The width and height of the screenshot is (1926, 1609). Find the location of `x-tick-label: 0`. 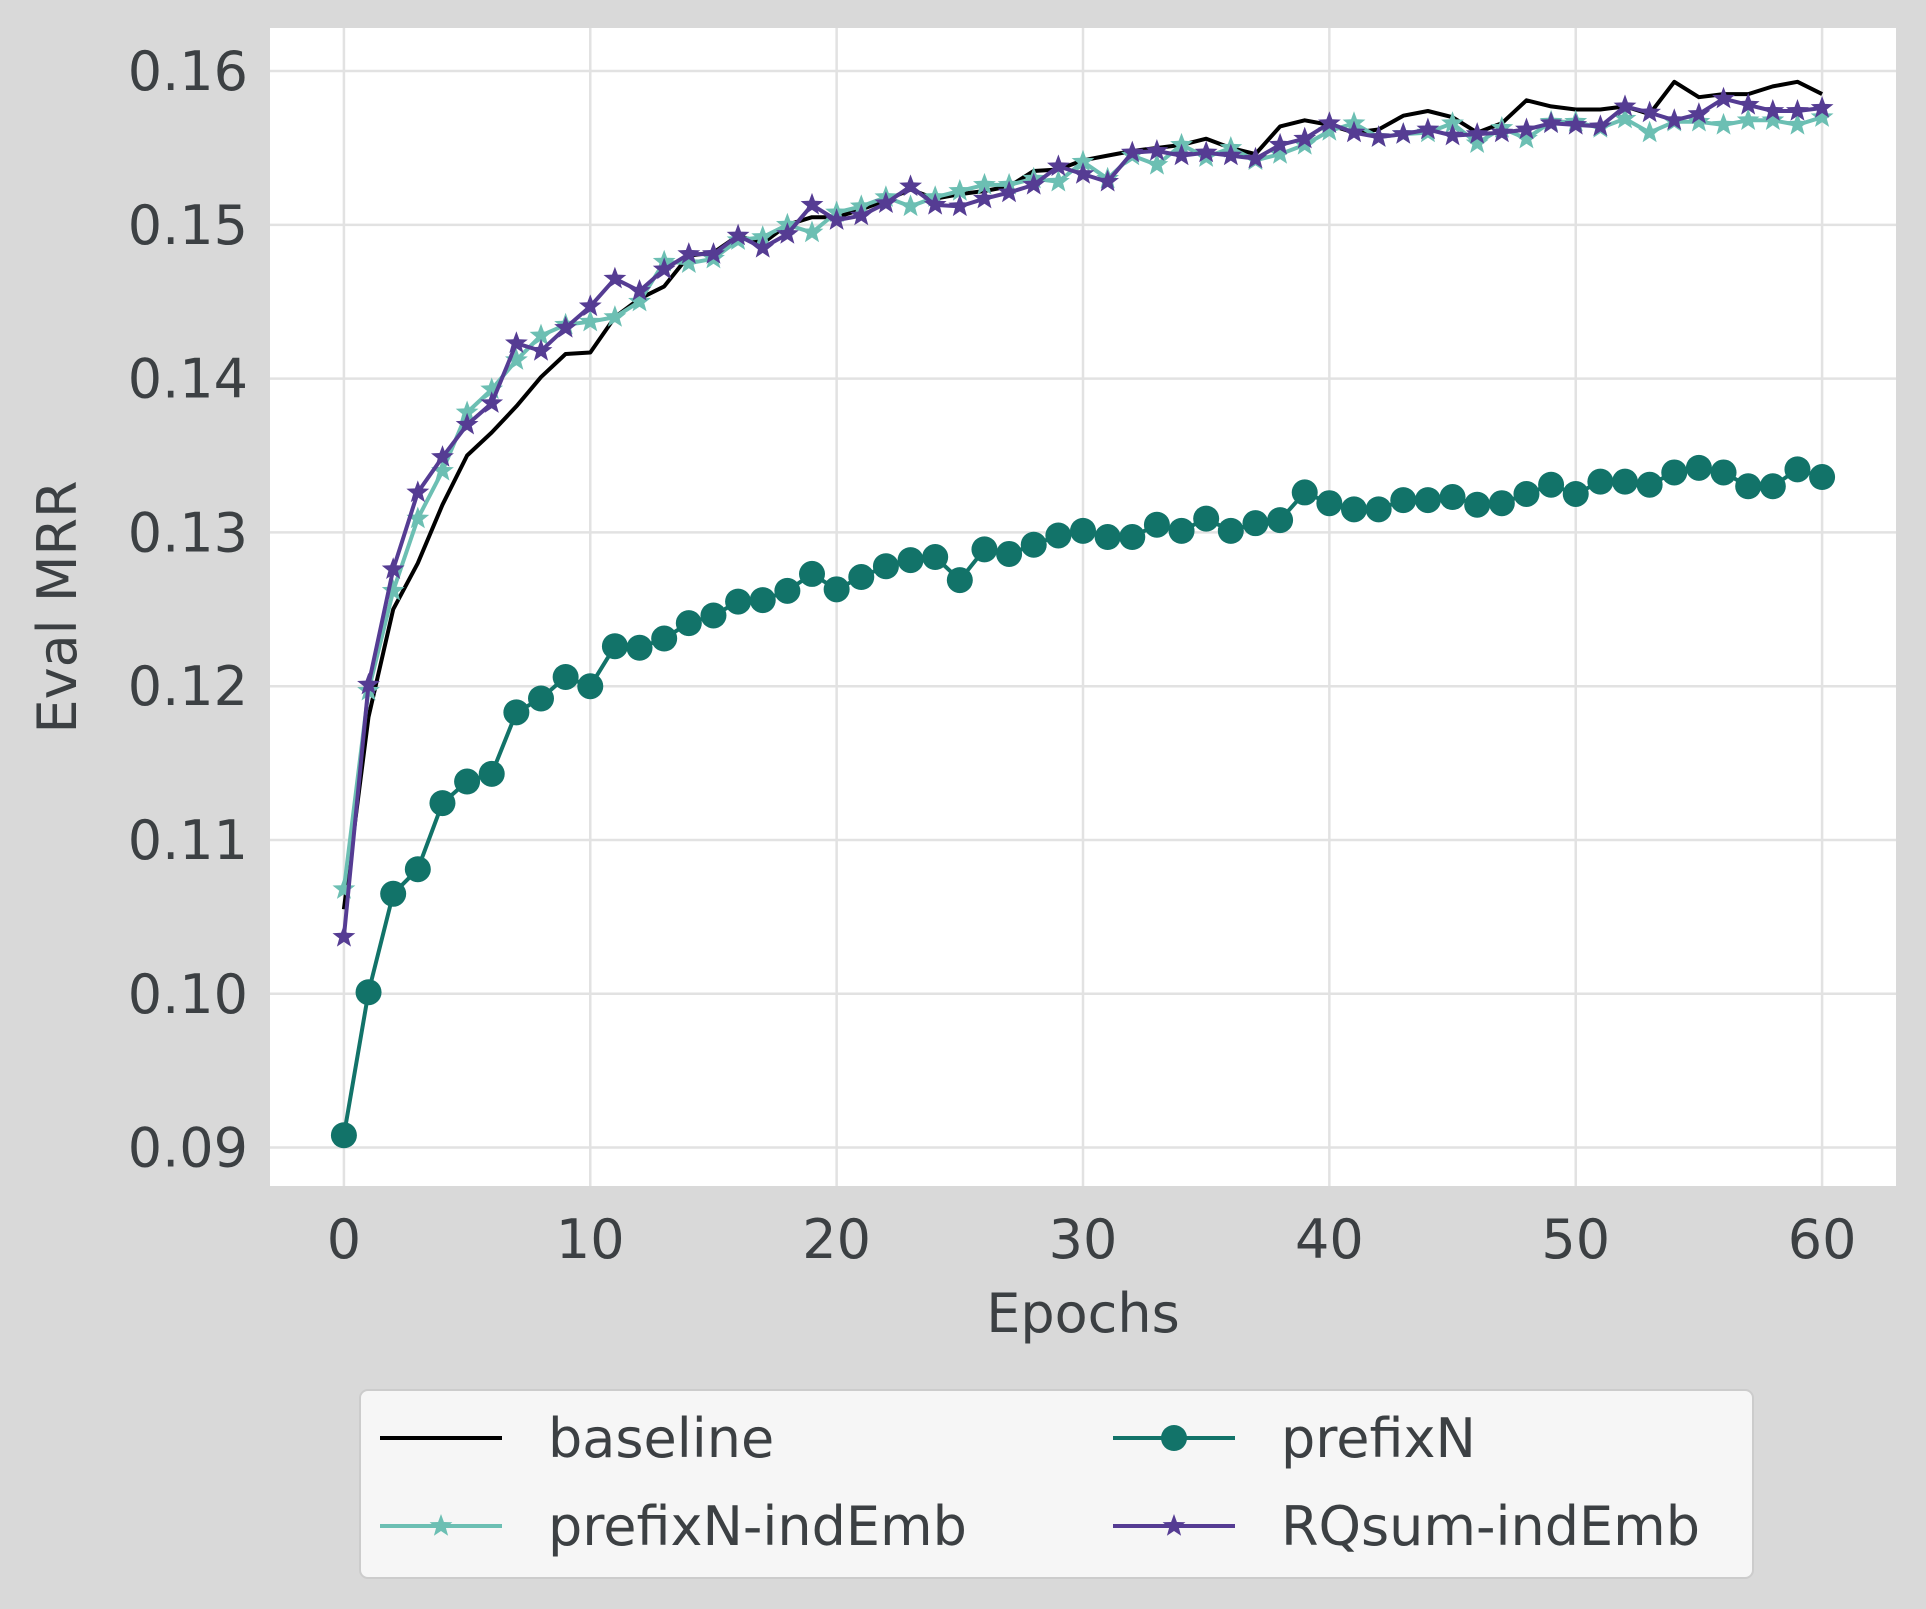

x-tick-label: 0 is located at coordinates (344, 1239).